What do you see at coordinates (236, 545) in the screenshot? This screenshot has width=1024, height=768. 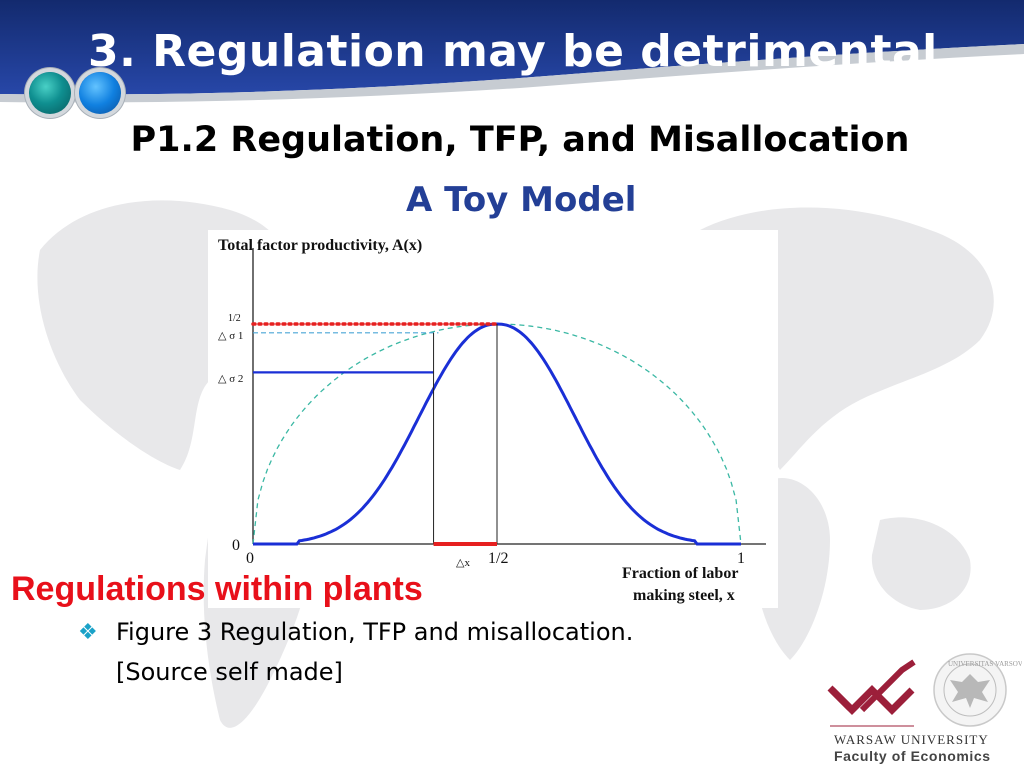 I see `y-tick-0: 0` at bounding box center [236, 545].